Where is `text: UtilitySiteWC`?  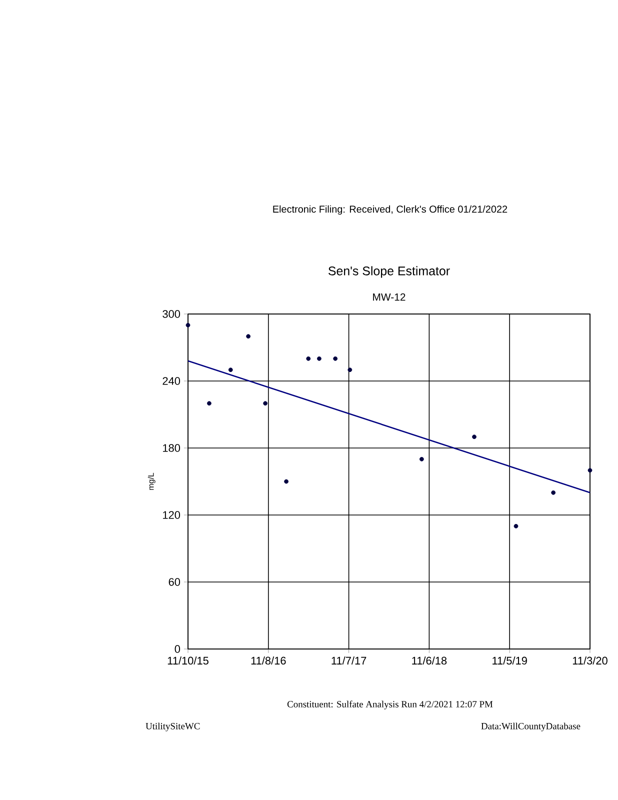 text: UtilitySiteWC is located at coordinates (173, 727).